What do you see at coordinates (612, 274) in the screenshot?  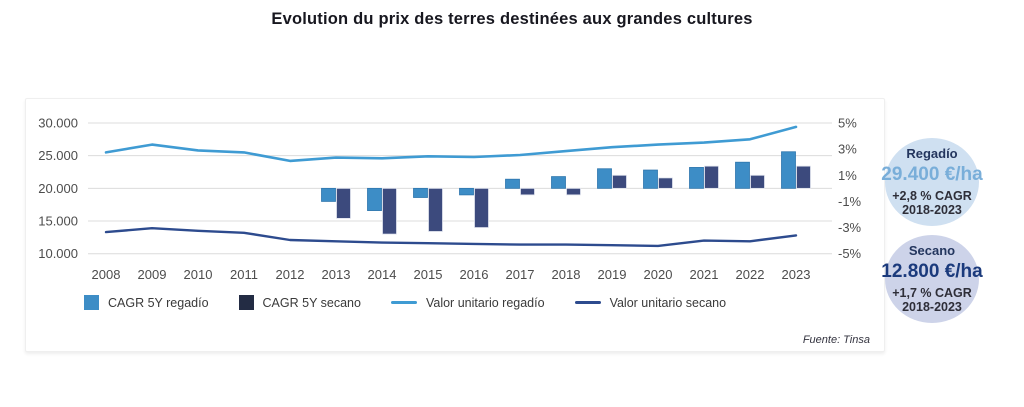 I see `svg-text: 2019` at bounding box center [612, 274].